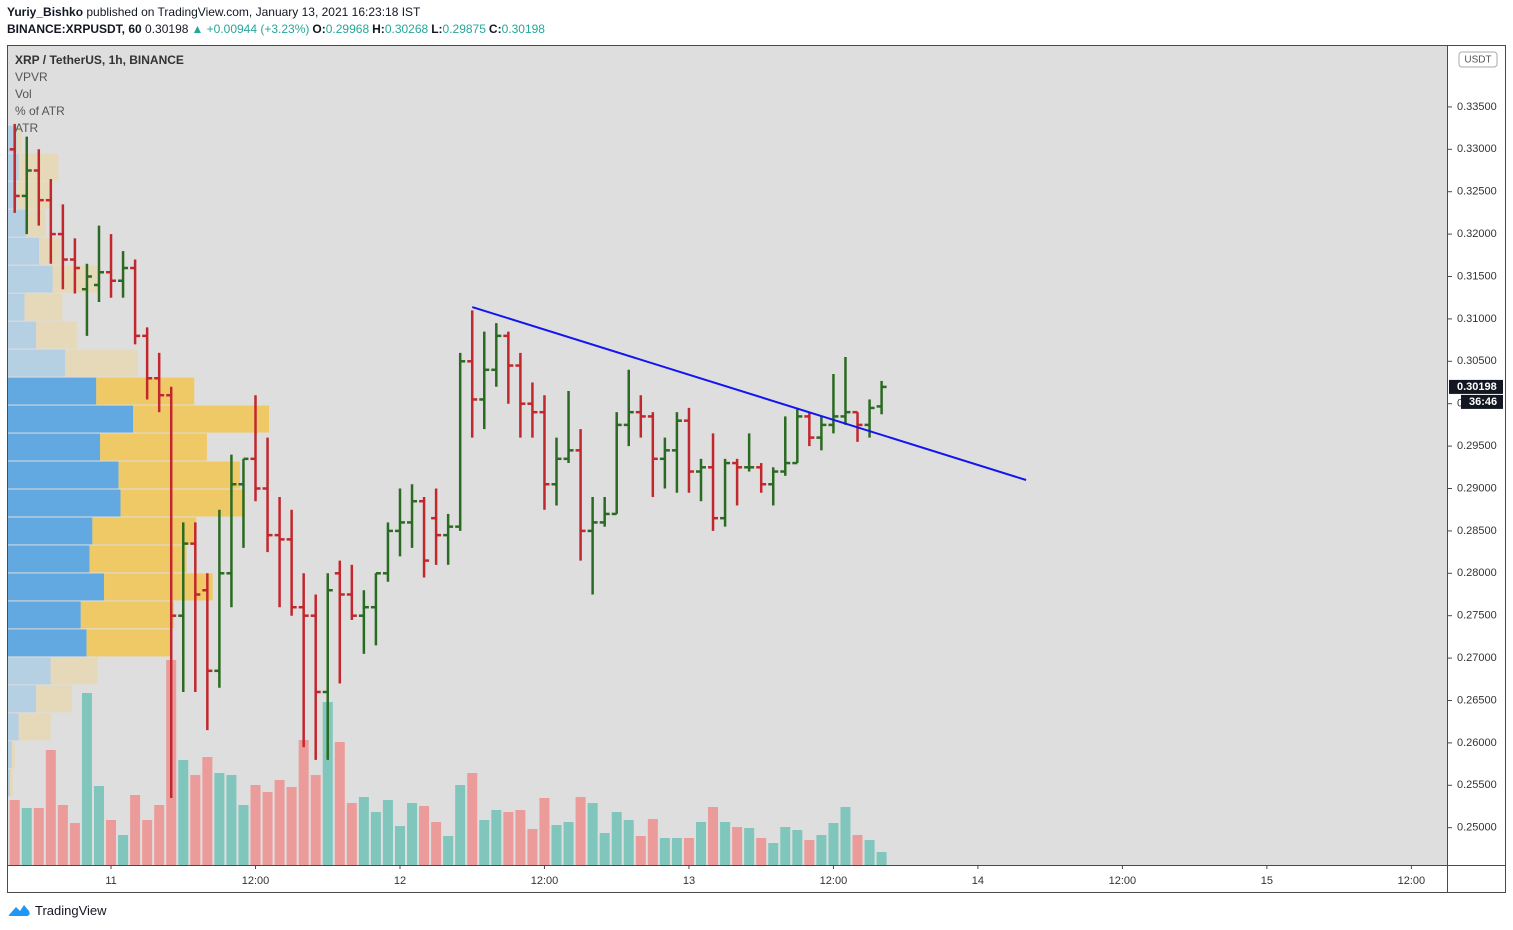 The height and width of the screenshot is (930, 1513). I want to click on countdown-box, so click(1482, 401).